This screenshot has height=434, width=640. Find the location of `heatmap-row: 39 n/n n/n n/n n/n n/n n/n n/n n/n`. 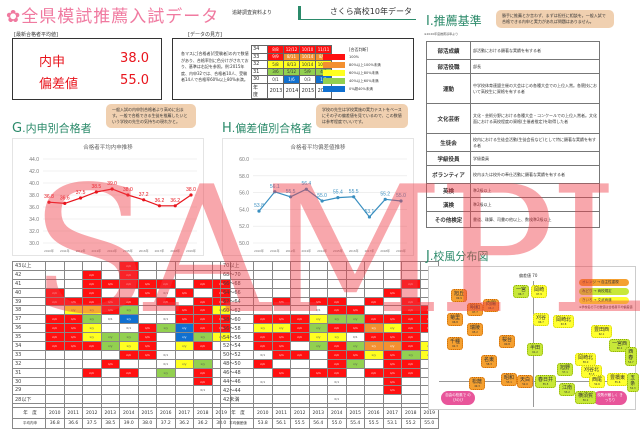

heatmap-row: 39 n/n n/n n/n n/n n/n n/n n/n n/n is located at coordinates (121, 301).